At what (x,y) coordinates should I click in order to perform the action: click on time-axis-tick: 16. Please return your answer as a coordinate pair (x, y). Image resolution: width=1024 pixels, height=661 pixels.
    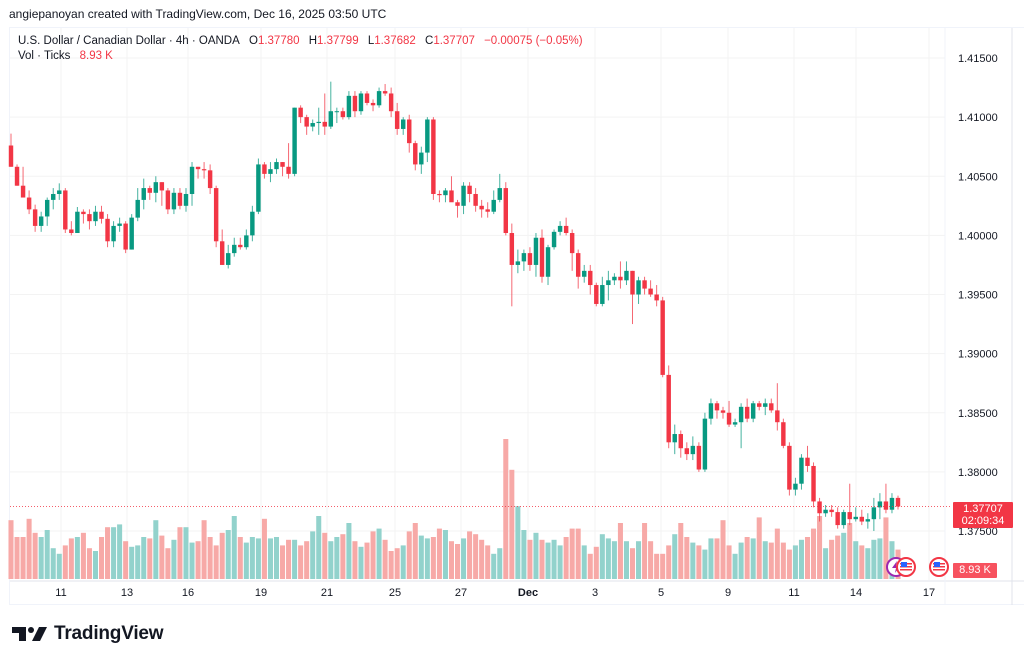
    Looking at the image, I should click on (188, 593).